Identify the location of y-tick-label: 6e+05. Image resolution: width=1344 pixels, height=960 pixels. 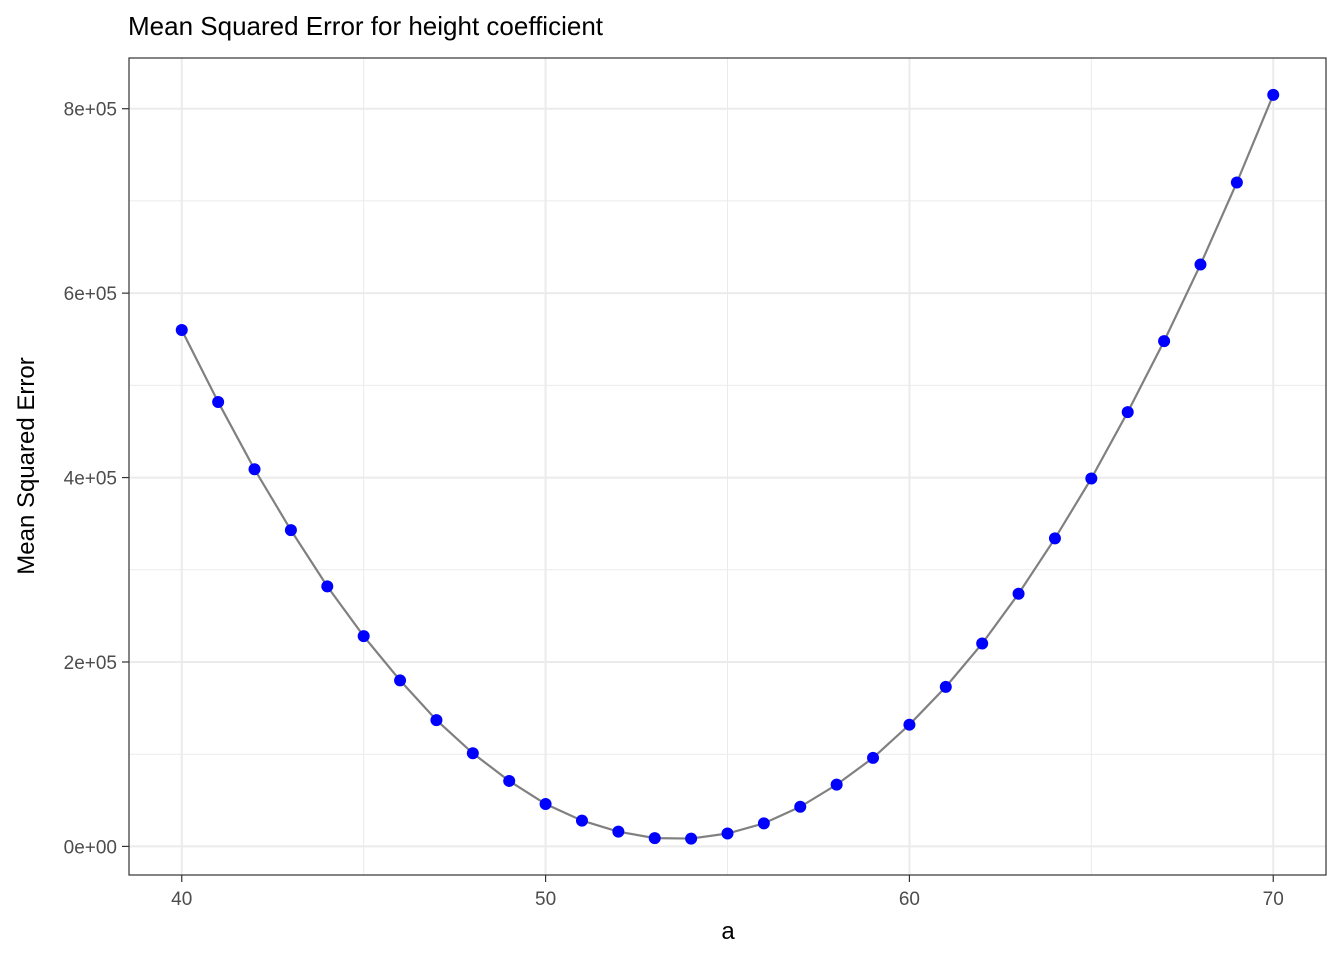
(90, 294).